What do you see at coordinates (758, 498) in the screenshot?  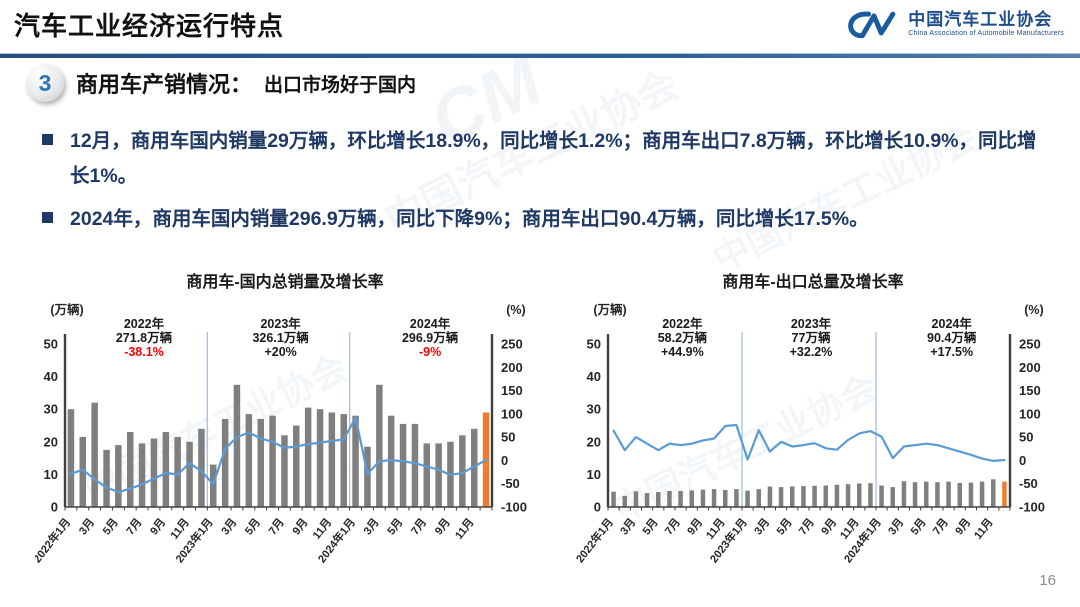 I see `bar-2023年2月` at bounding box center [758, 498].